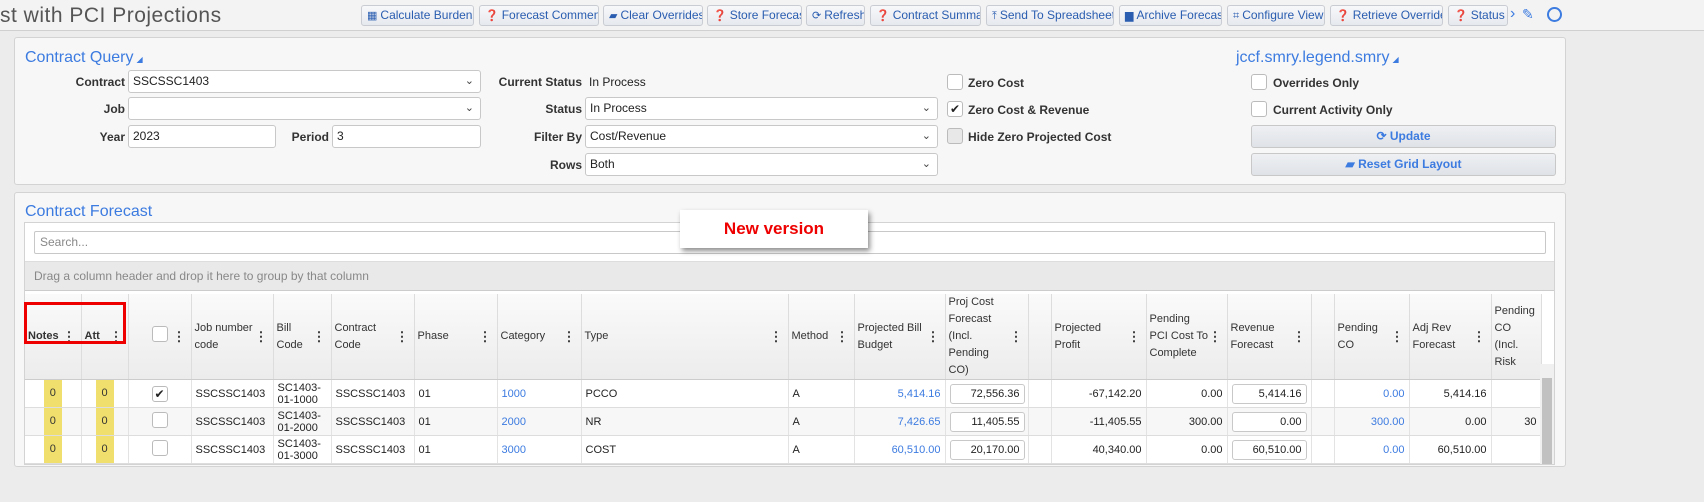  I want to click on reset-grid-layout-button: ▰ Reset Grid Layout, so click(1403, 164).